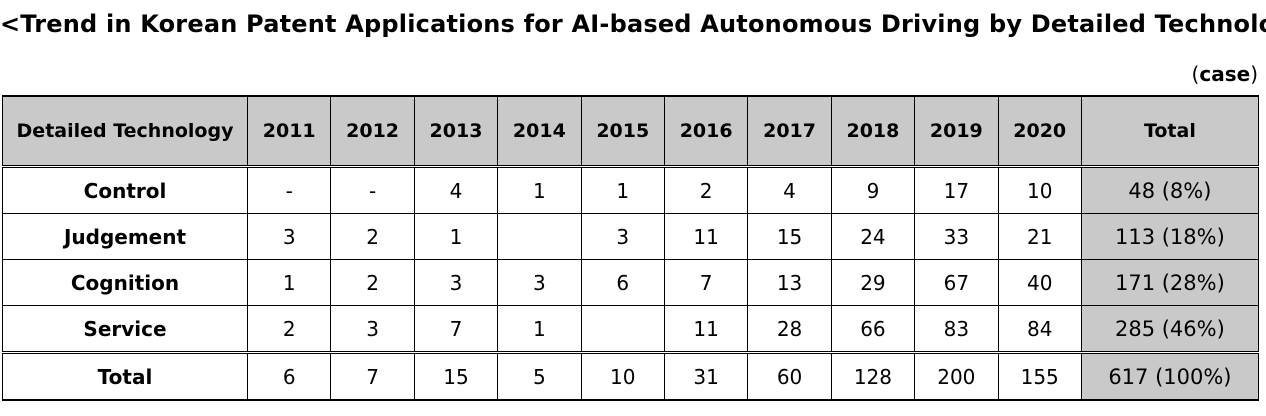 The height and width of the screenshot is (416, 1266). I want to click on table-cell: 33, so click(956, 236).